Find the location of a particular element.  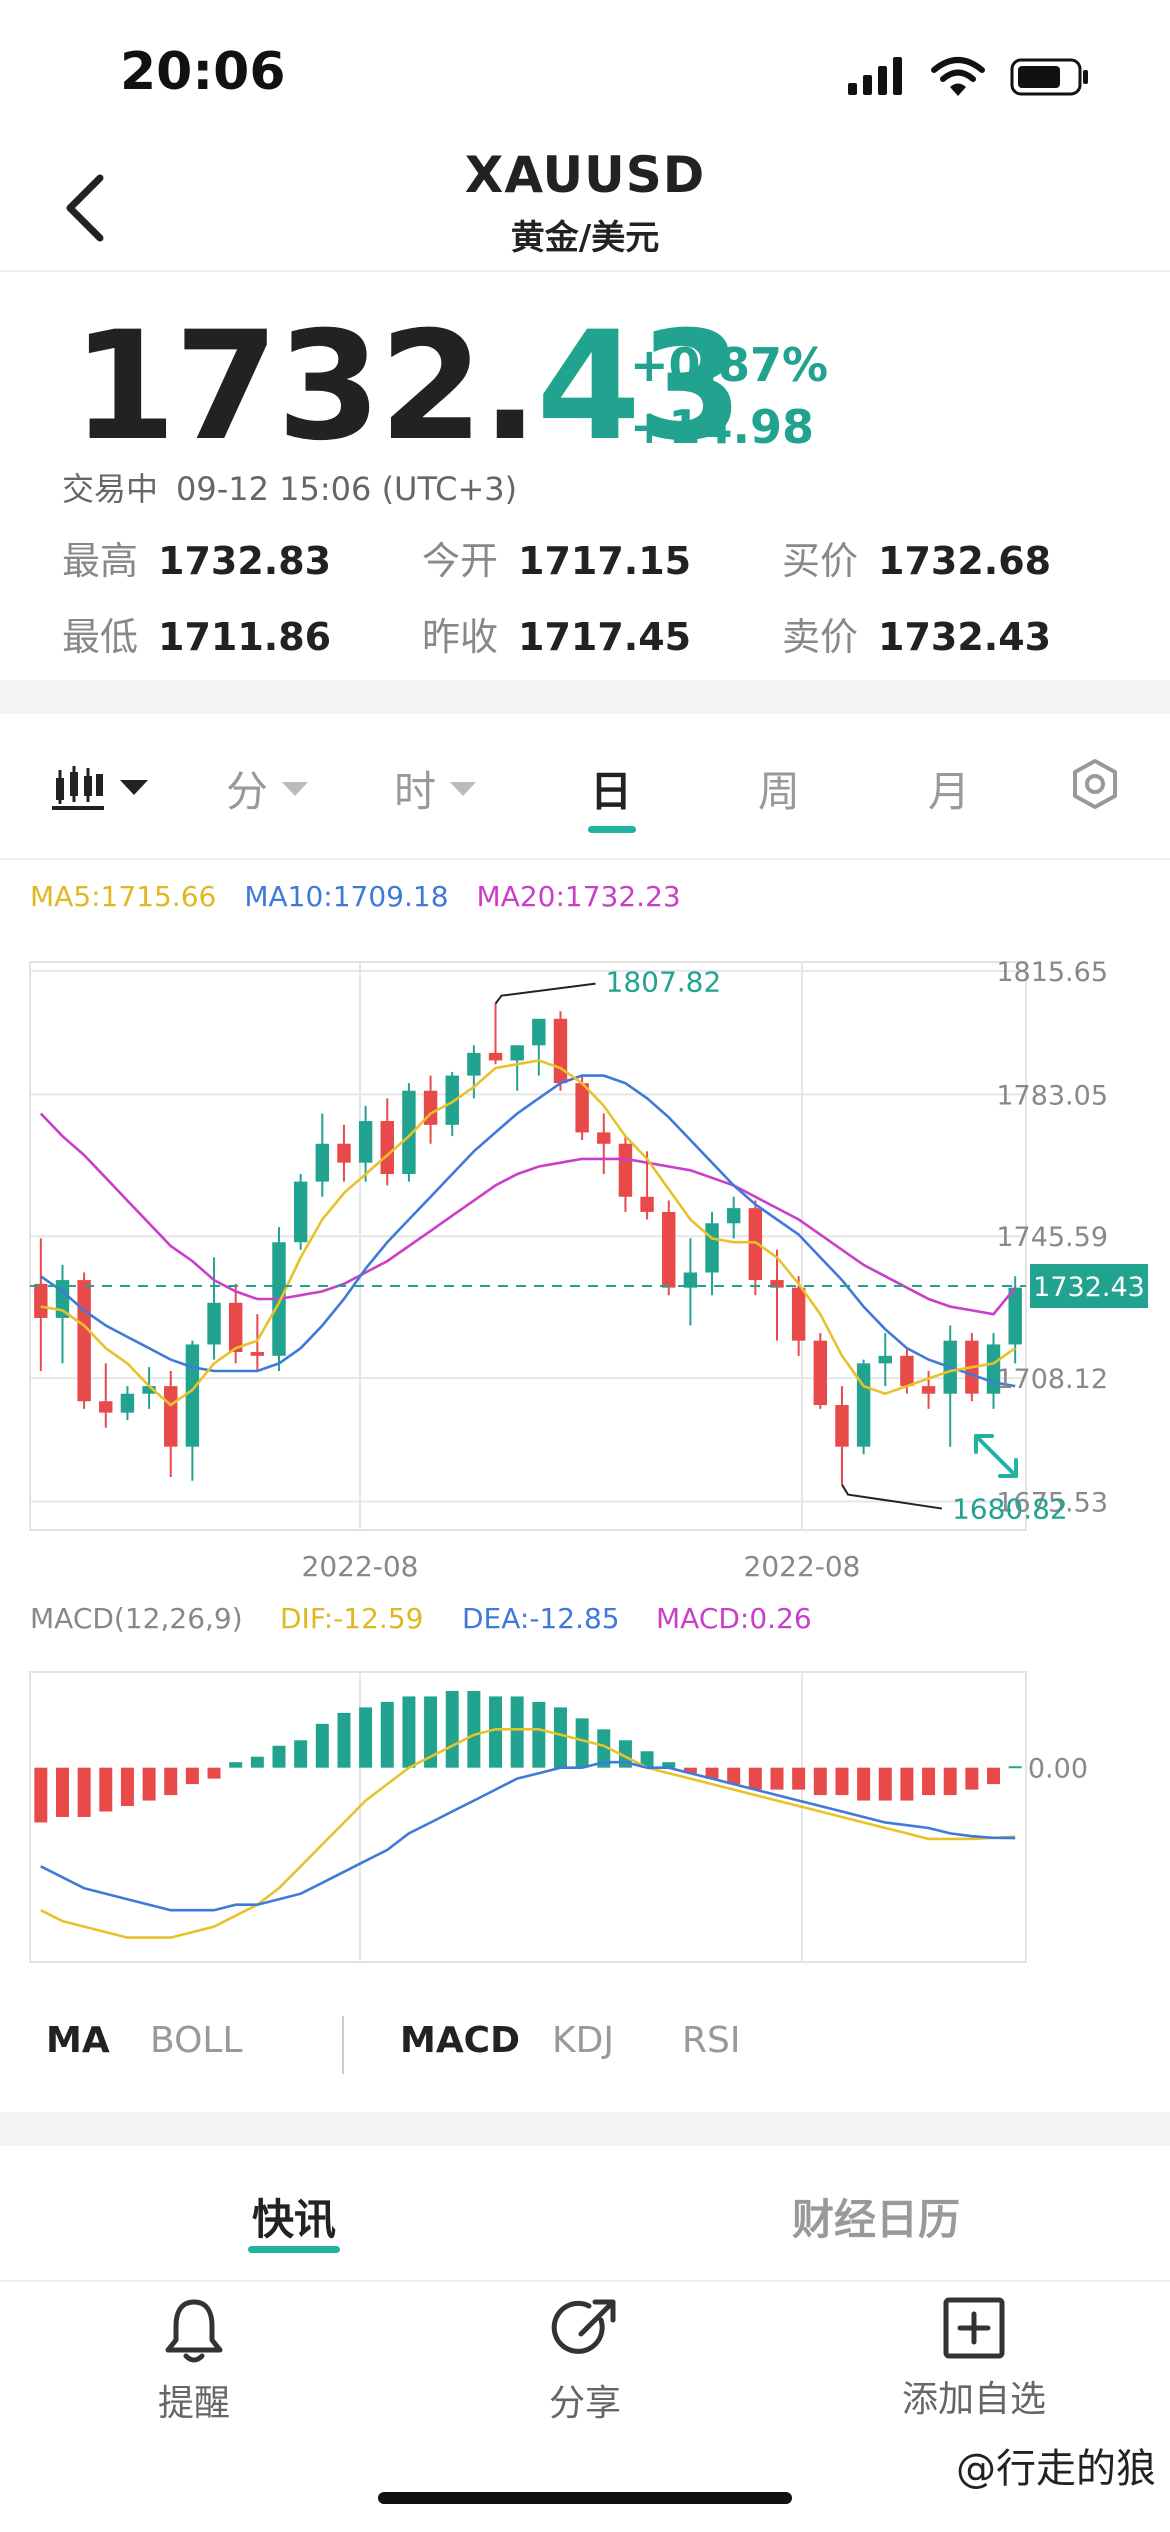

high-marker-label: 1807.82 is located at coordinates (664, 982).